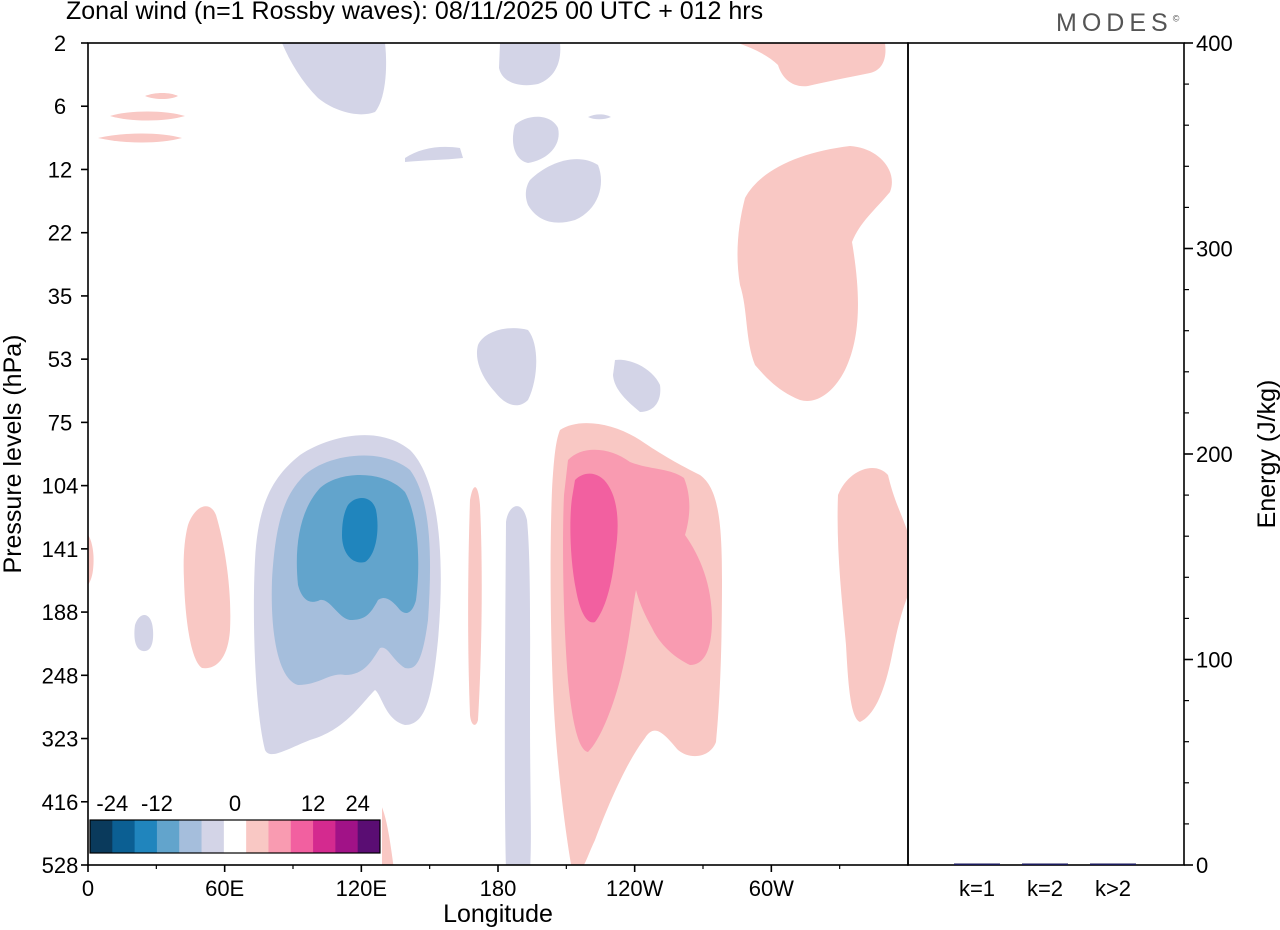 The image size is (1280, 930). Describe the element at coordinates (1214, 249) in the screenshot. I see `energy-tick-label: 300` at that location.